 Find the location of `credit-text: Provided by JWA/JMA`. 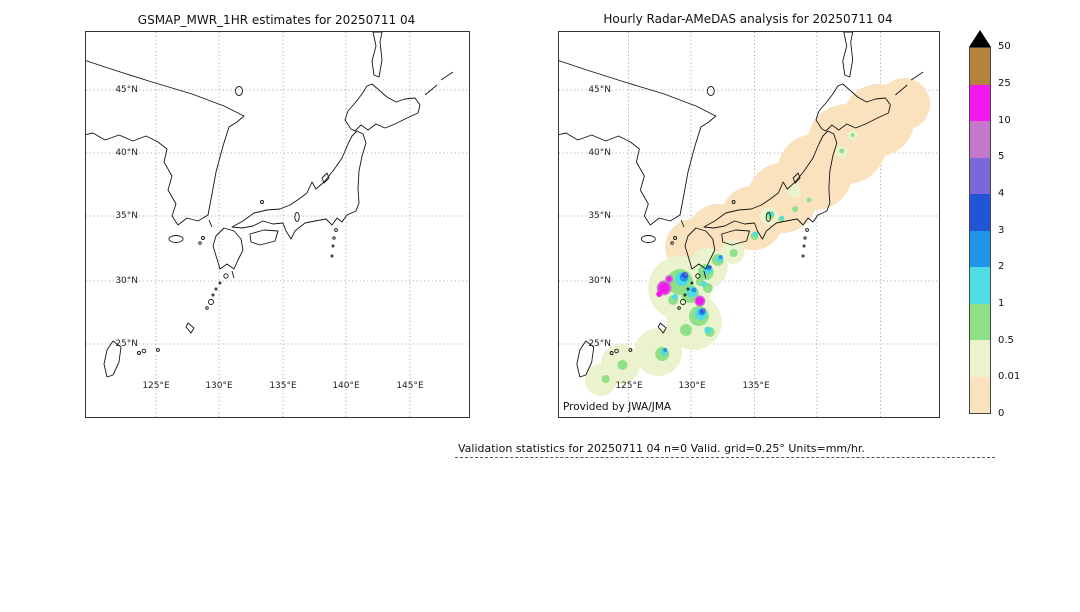

credit-text: Provided by JWA/JMA is located at coordinates (617, 407).